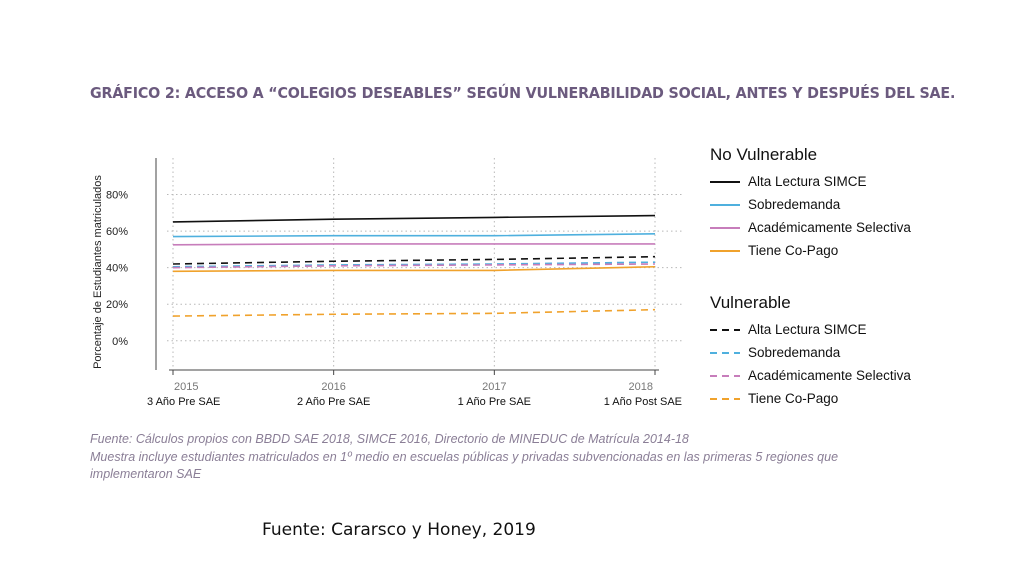 The image size is (1024, 576). Describe the element at coordinates (643, 402) in the screenshot. I see `x-tick-period: 1 Año Post SAE` at that location.